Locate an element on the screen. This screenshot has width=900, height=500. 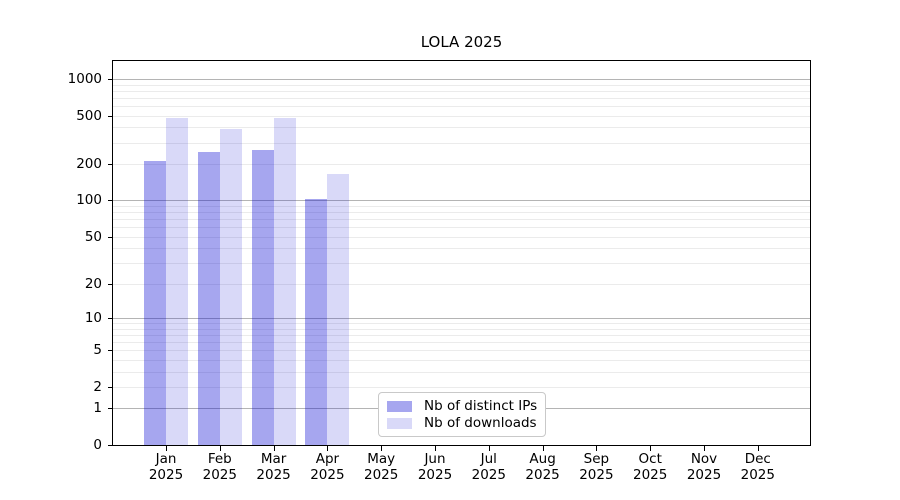
y-axis-tick-label: 20 is located at coordinates (93, 283).